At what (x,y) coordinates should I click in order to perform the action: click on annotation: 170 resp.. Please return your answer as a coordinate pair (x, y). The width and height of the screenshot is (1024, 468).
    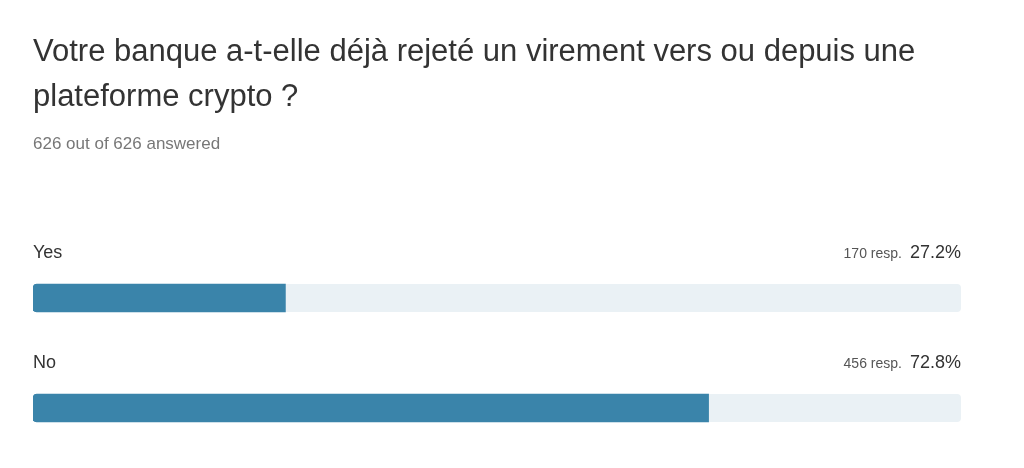
    Looking at the image, I should click on (872, 252).